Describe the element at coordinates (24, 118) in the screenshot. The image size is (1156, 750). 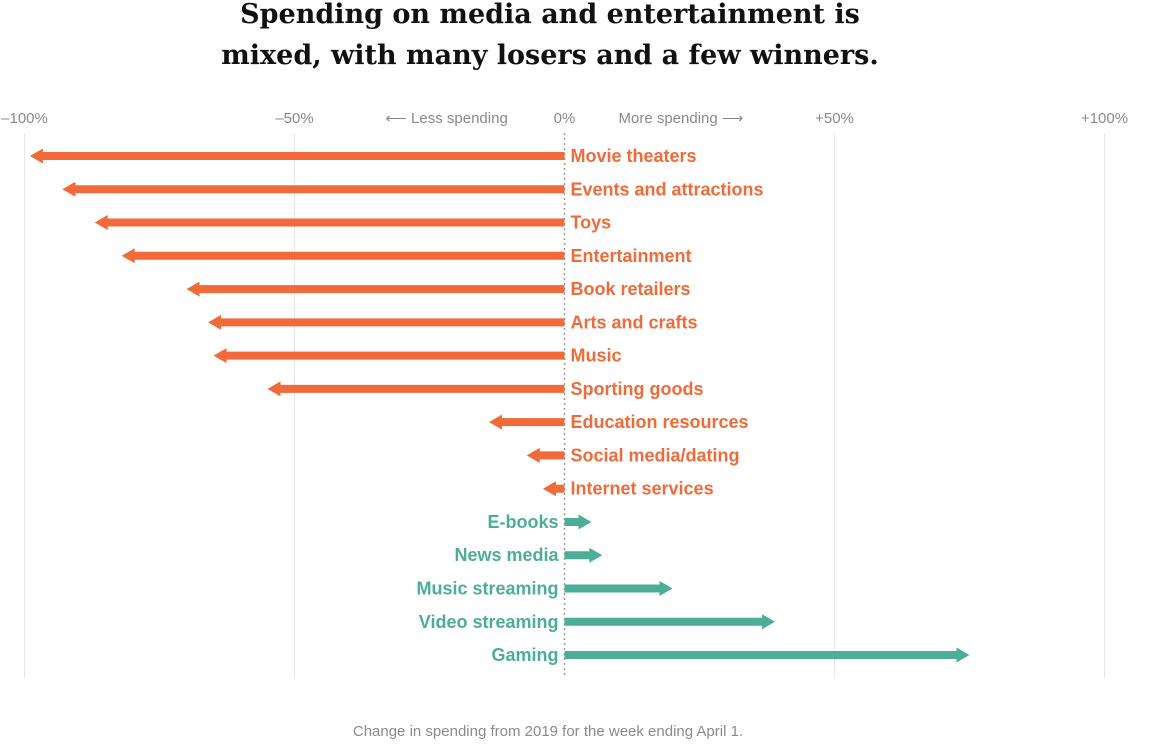
I see `x-tick-label: –100%` at that location.